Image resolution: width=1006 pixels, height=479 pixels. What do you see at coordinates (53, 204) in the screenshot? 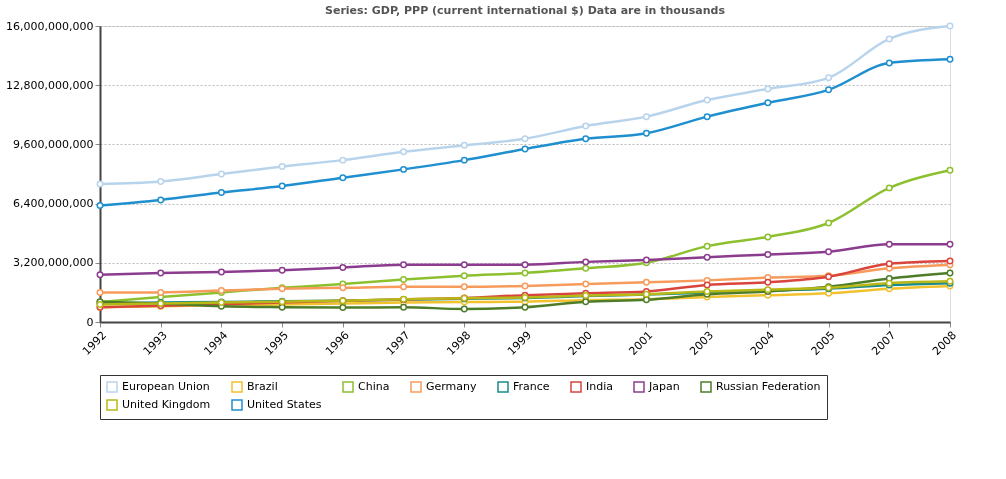
I see `y-tick-label: 6,400,000,000` at bounding box center [53, 204].